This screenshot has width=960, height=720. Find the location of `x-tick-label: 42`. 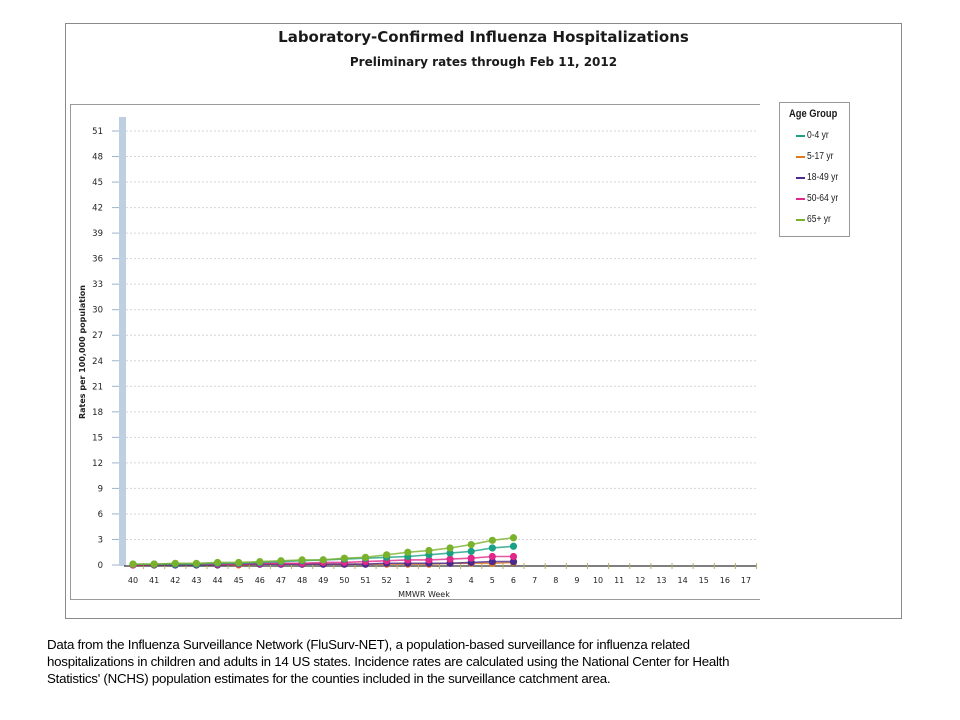

x-tick-label: 42 is located at coordinates (175, 580).